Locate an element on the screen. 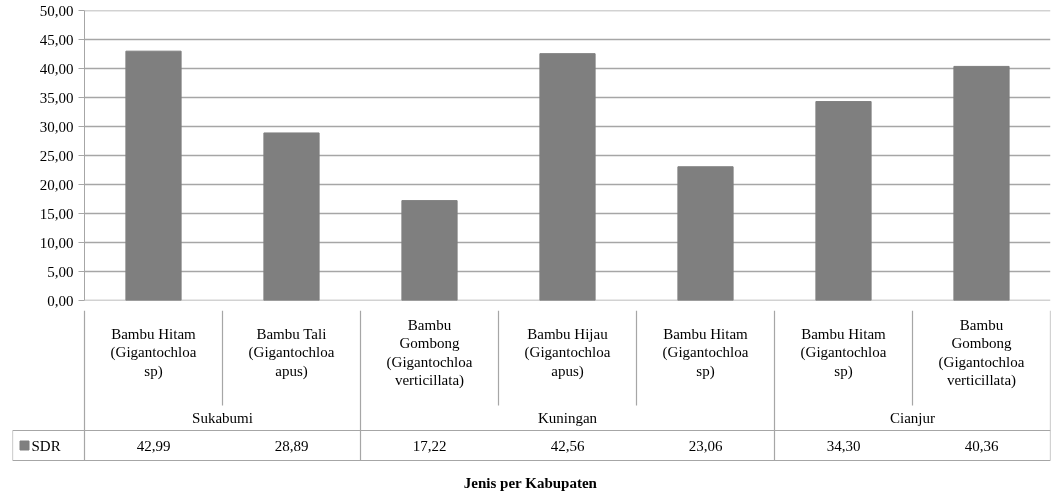 The height and width of the screenshot is (499, 1060). text: 17,22 is located at coordinates (429, 445).